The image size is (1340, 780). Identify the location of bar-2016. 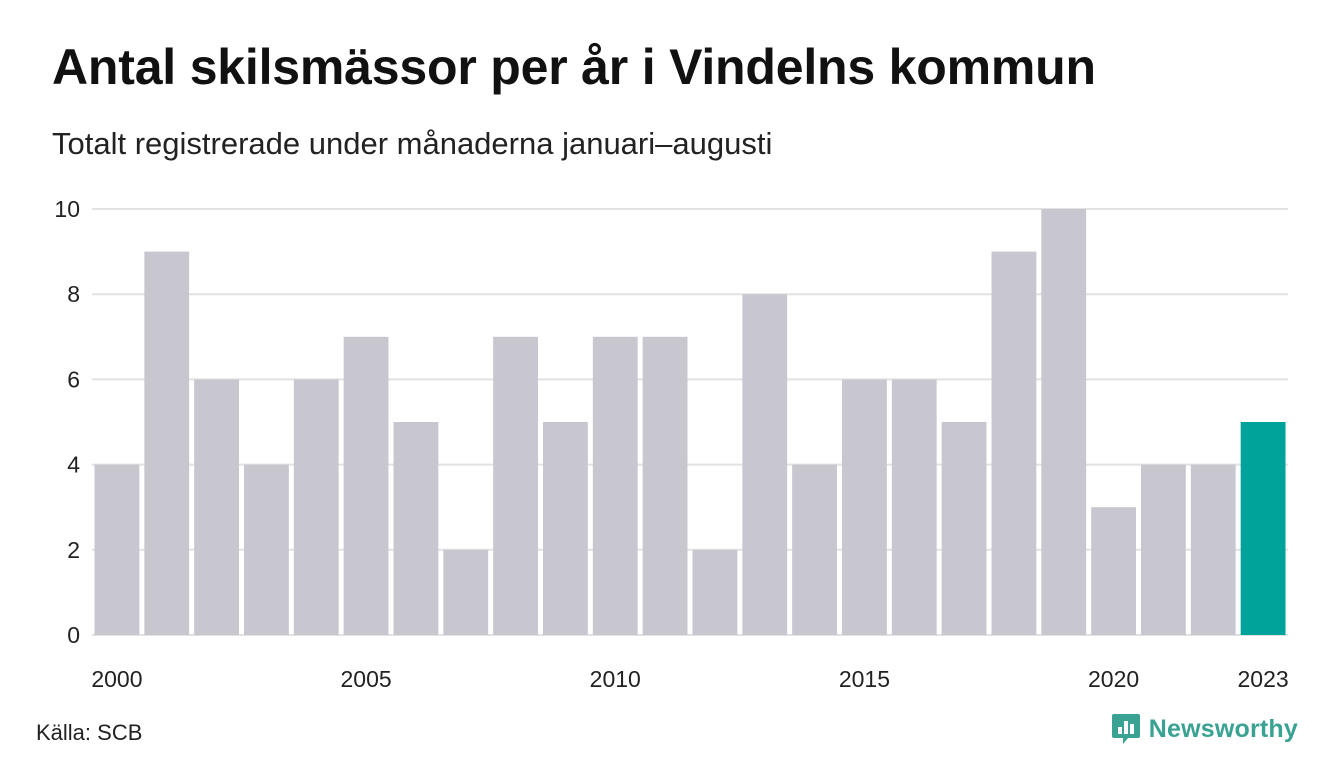
(914, 507).